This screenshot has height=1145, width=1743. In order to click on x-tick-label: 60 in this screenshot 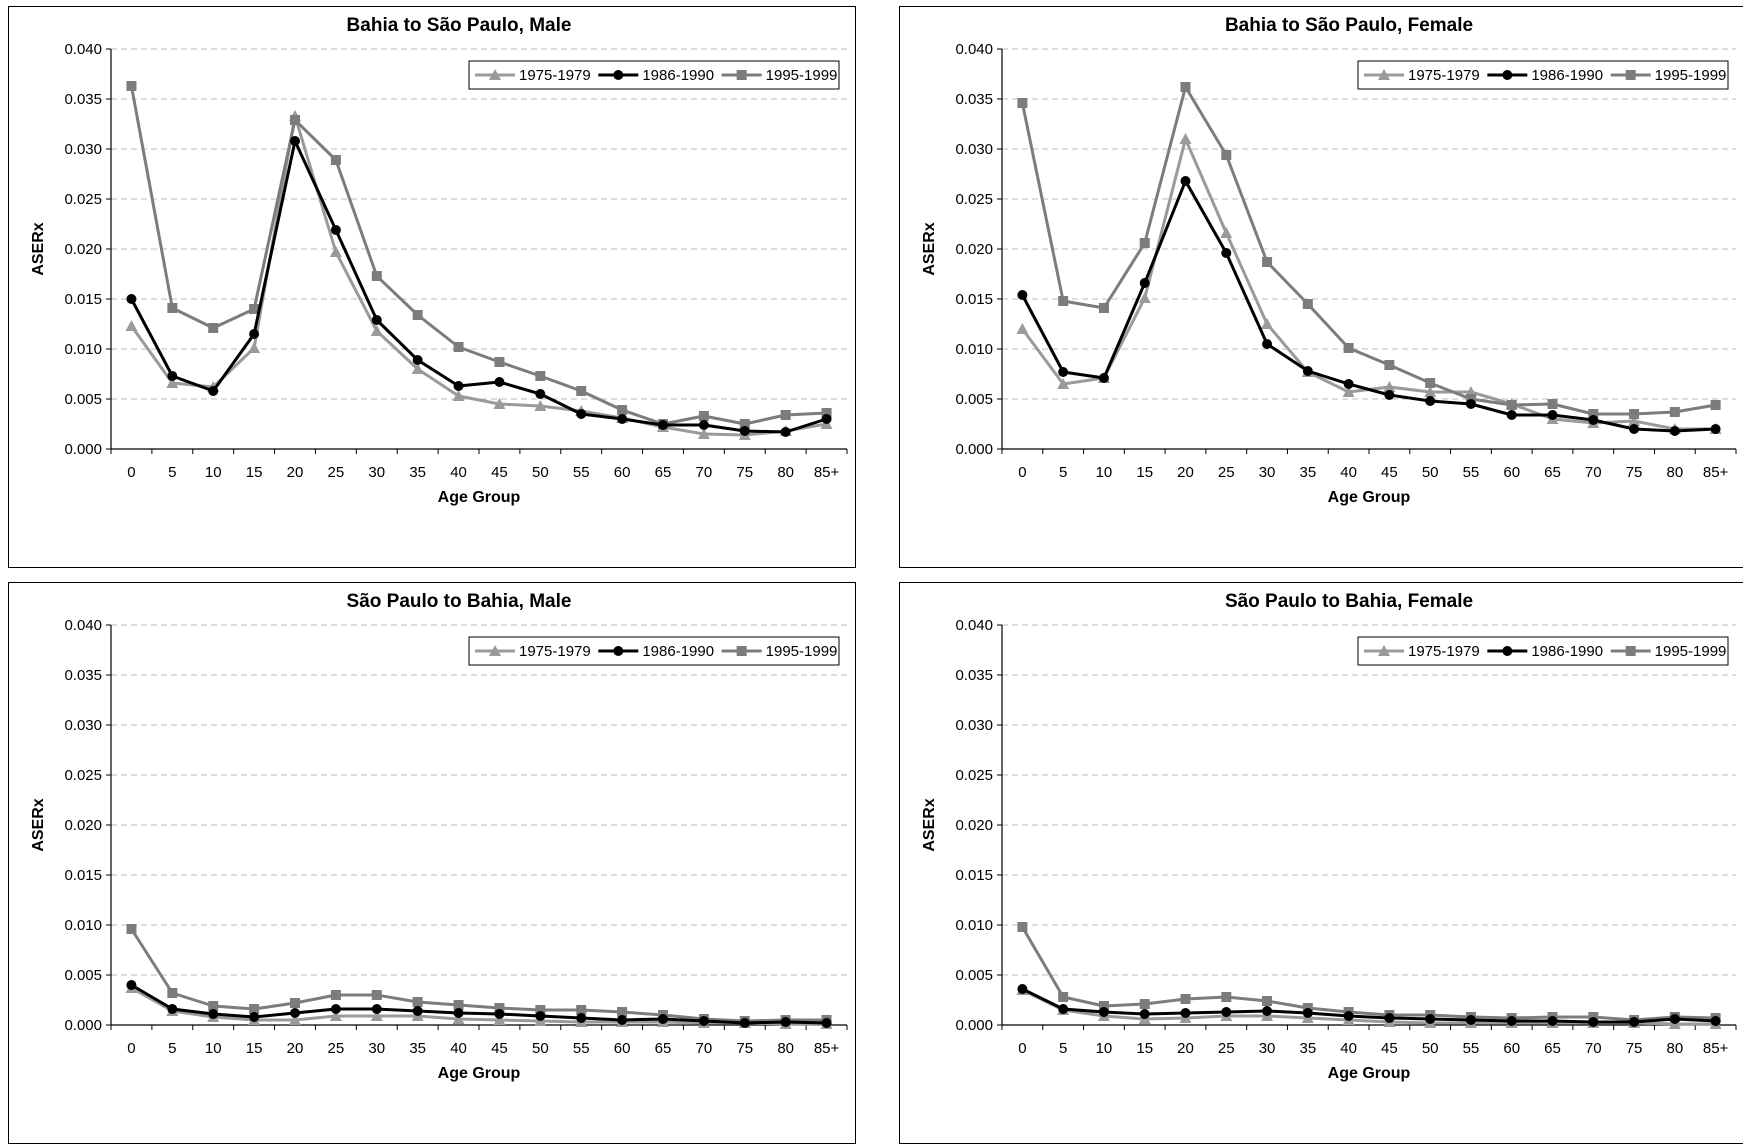, I will do `click(622, 1048)`.